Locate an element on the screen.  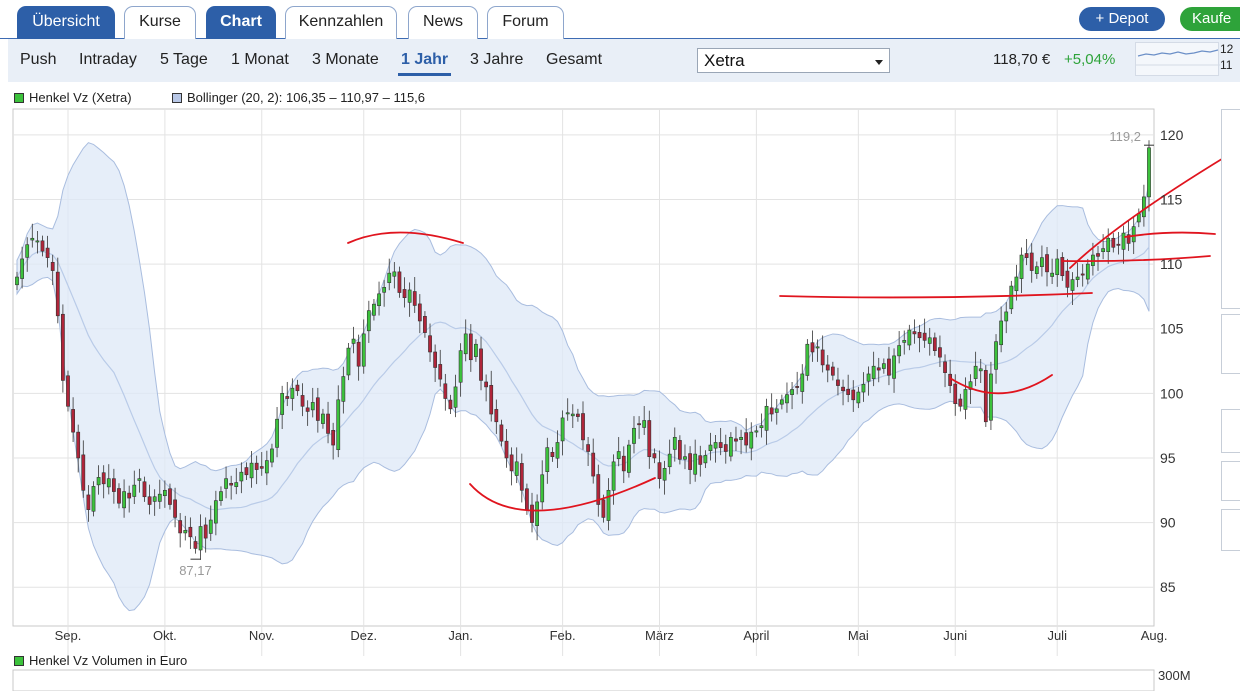
period-1-monat: 1 Monat is located at coordinates (260, 59).